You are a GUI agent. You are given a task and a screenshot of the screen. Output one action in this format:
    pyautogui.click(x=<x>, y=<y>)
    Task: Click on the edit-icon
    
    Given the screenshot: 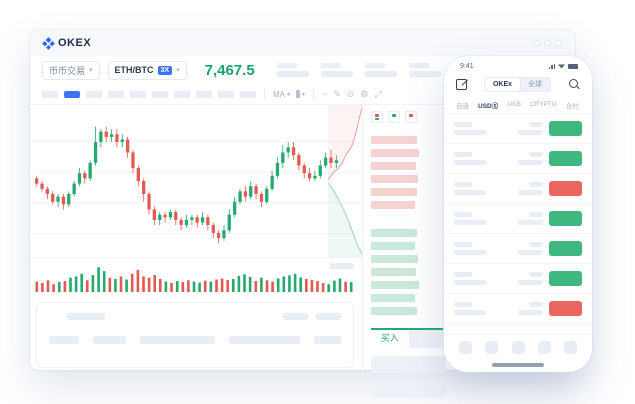 What is the action you would take?
    pyautogui.click(x=461, y=84)
    